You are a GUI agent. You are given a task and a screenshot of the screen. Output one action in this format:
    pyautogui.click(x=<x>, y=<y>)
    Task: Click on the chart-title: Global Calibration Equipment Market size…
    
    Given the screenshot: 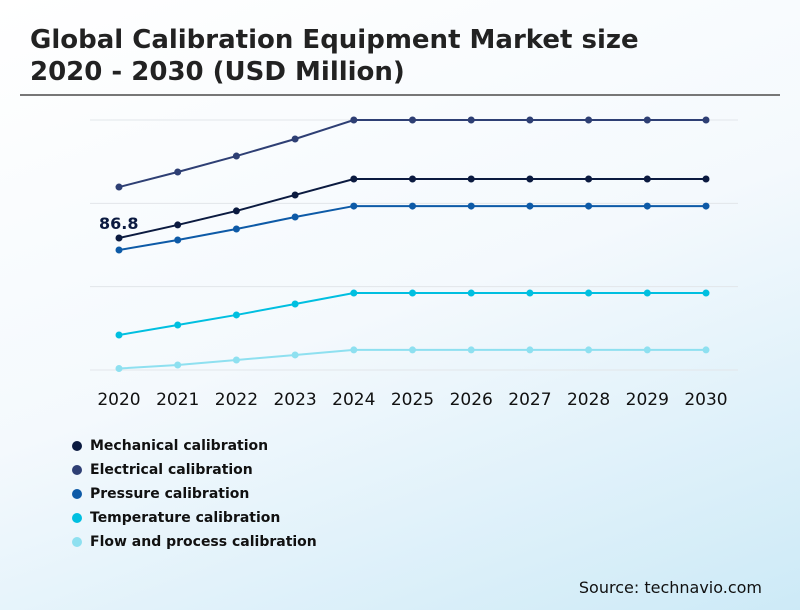 What is the action you would take?
    pyautogui.click(x=334, y=56)
    